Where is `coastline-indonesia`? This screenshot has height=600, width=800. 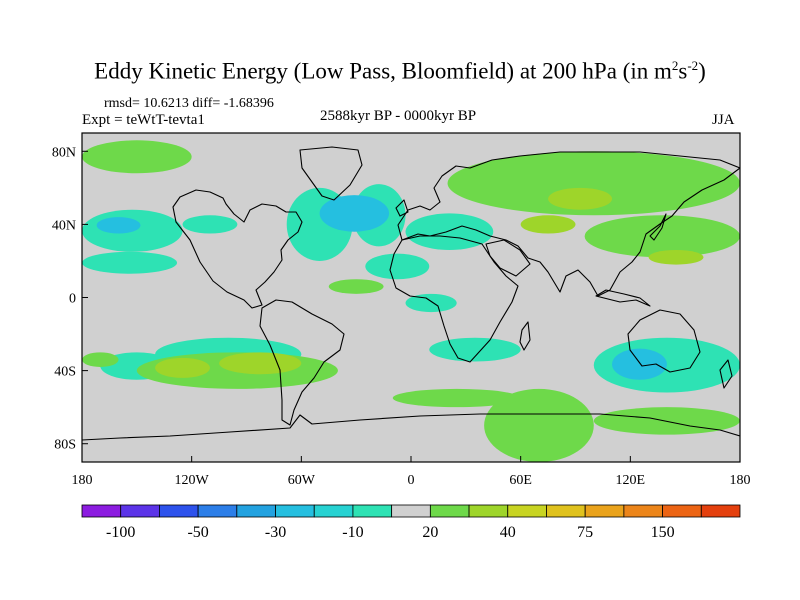
coastline-indonesia is located at coordinates (623, 298).